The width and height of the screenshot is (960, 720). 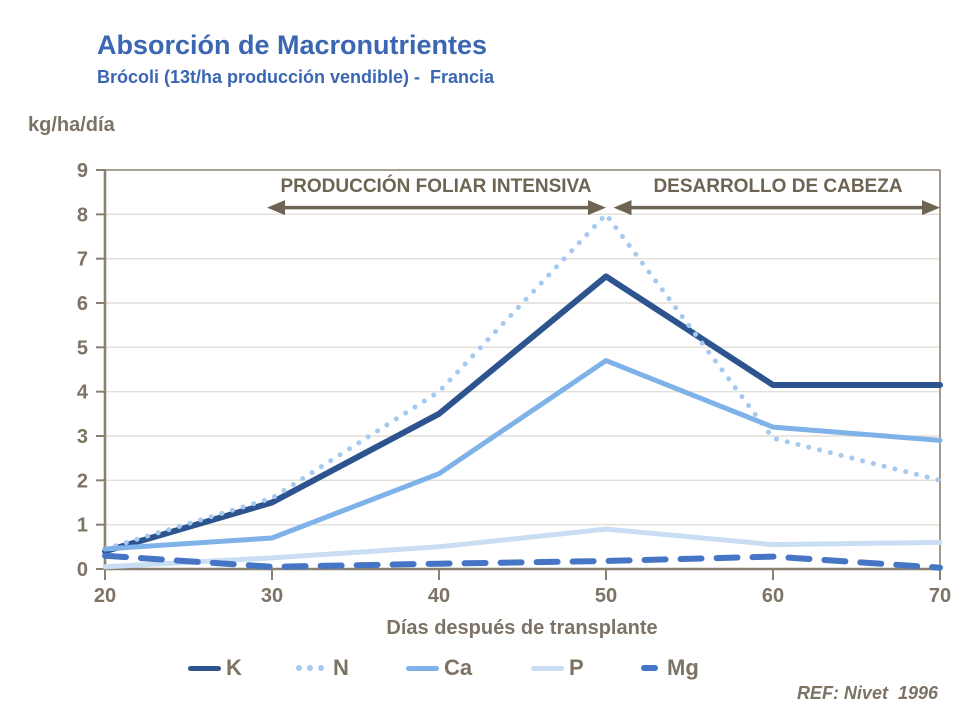 What do you see at coordinates (82, 260) in the screenshot?
I see `svg-text: 7` at bounding box center [82, 260].